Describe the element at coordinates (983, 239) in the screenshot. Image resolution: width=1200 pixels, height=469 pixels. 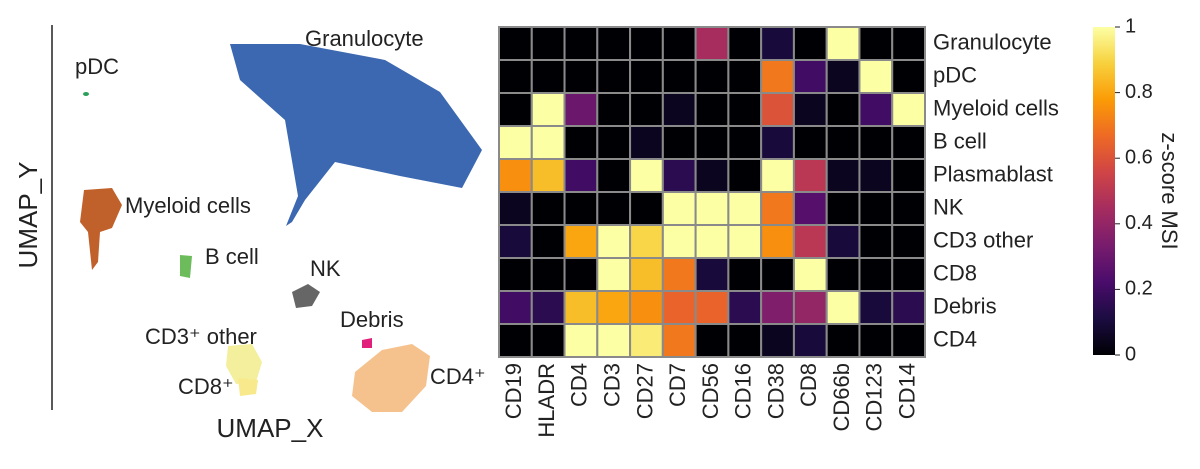
I see `row-label: CD3 other` at that location.